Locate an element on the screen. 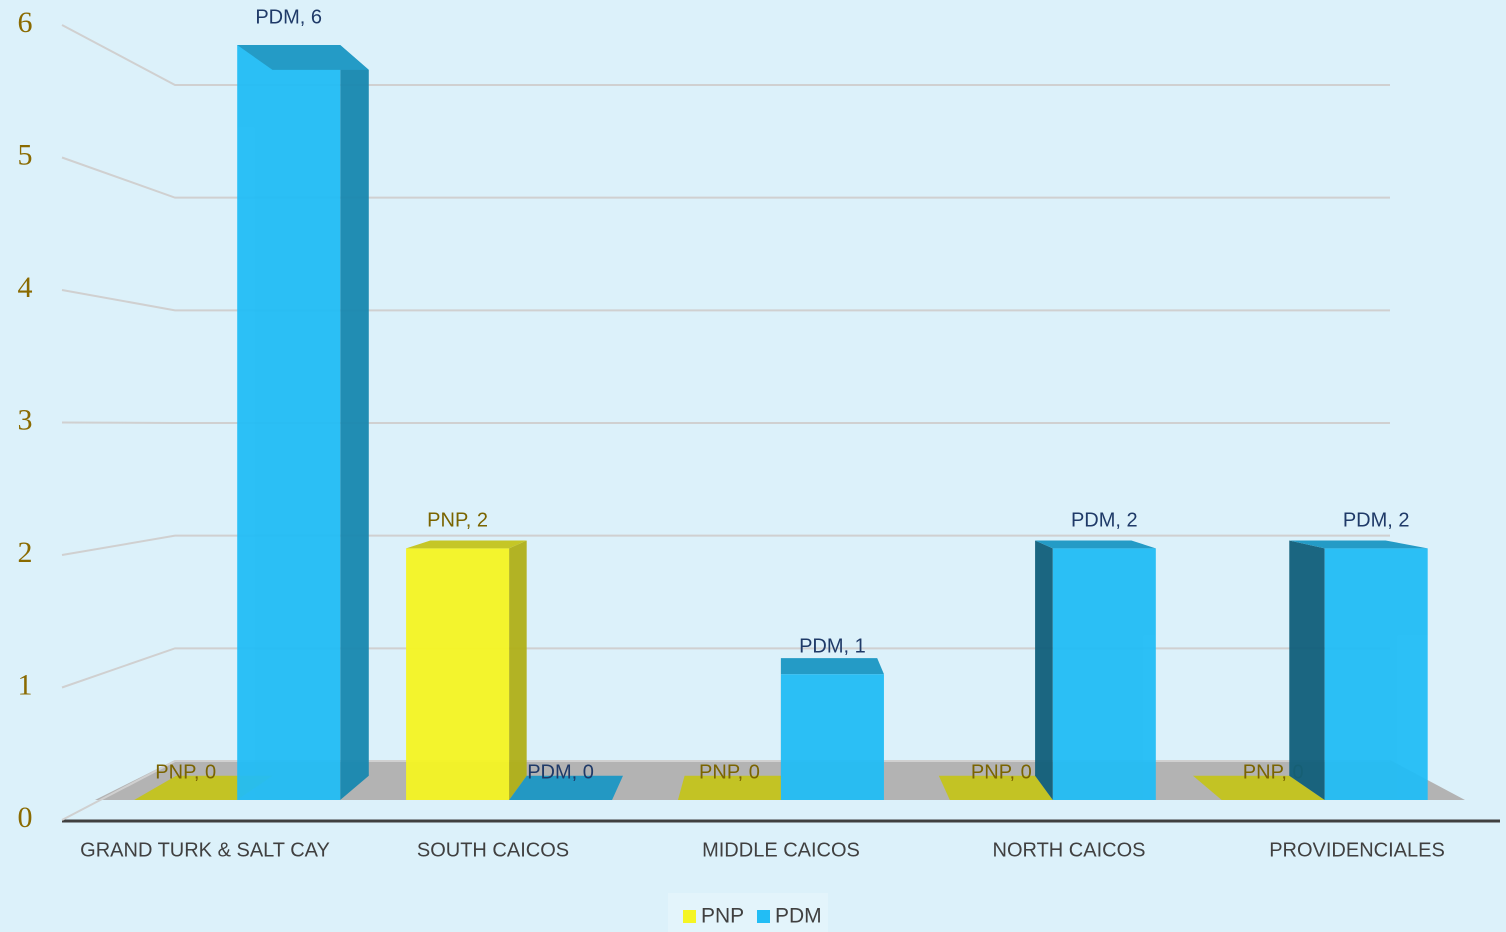 The height and width of the screenshot is (932, 1506). x-tick-label: MIDDLE CAICOS is located at coordinates (781, 850).